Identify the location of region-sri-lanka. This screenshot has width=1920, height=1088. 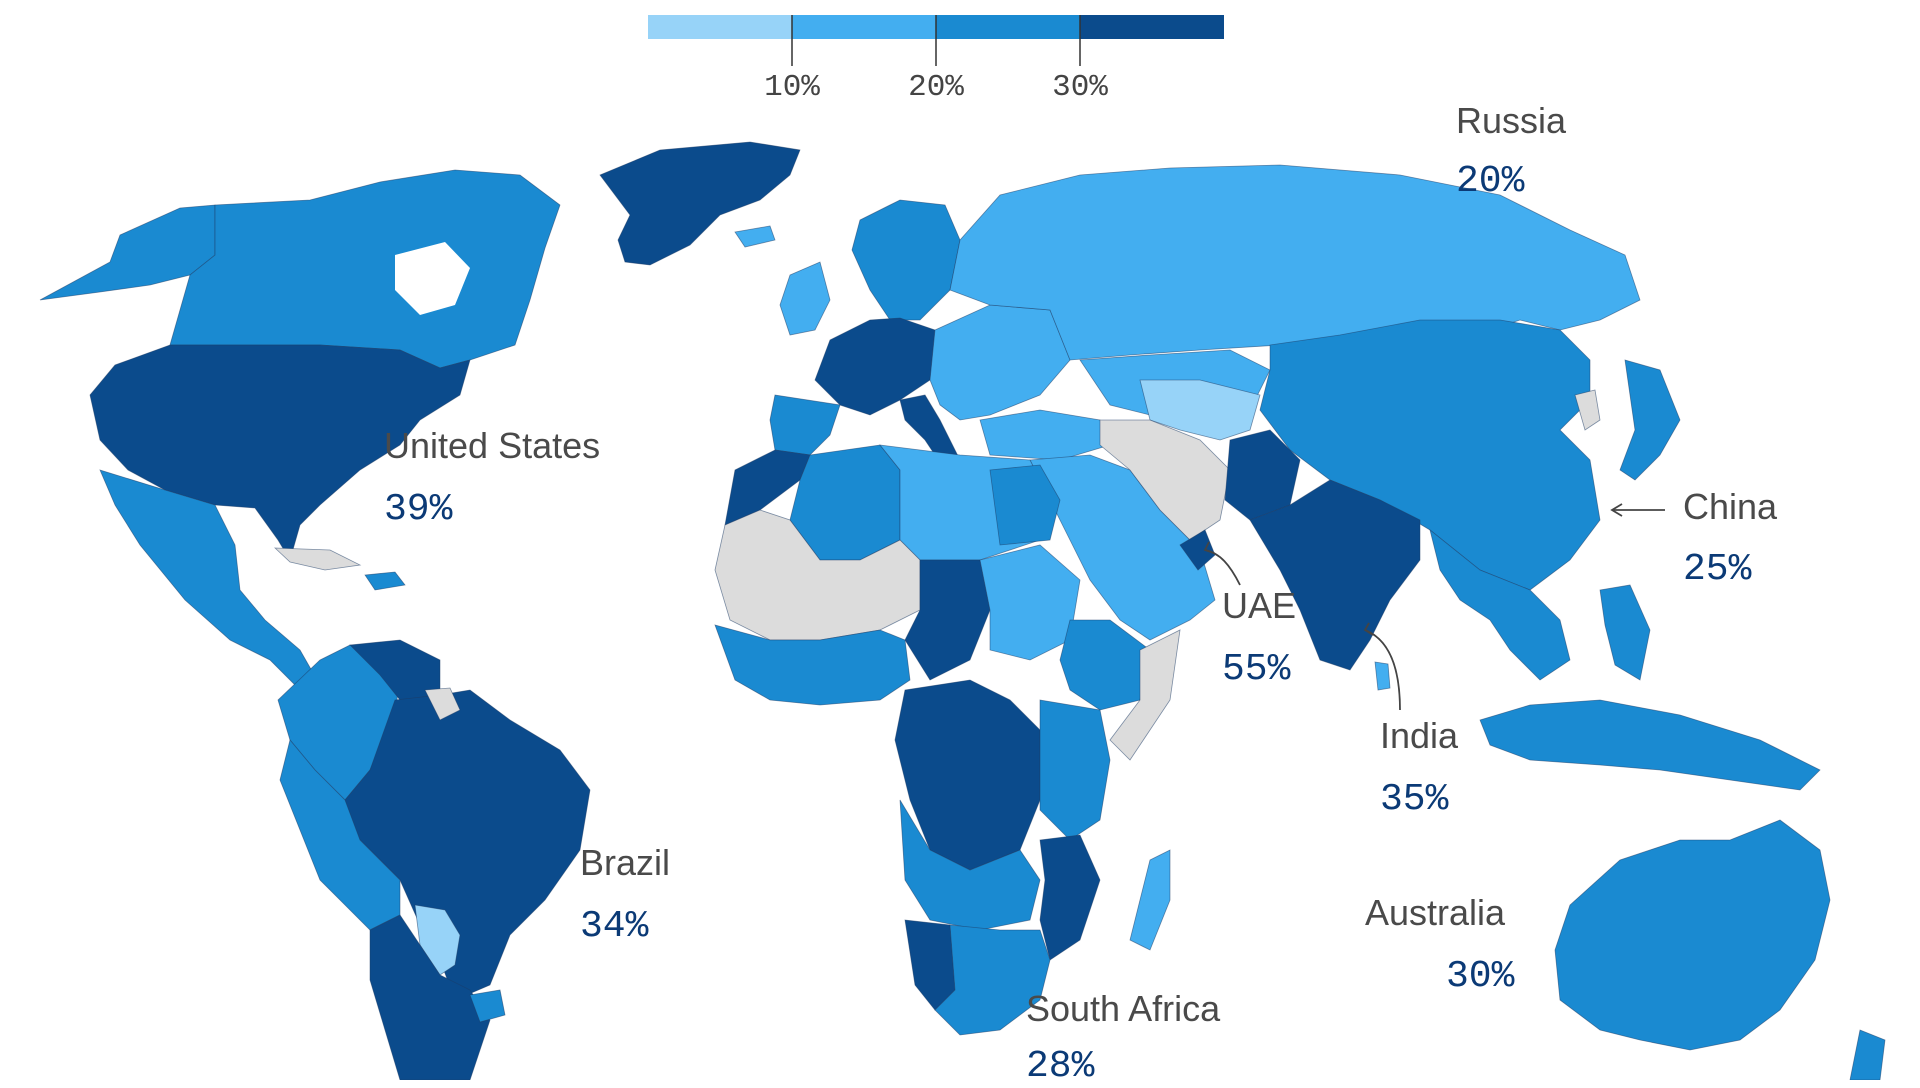
(1382, 676).